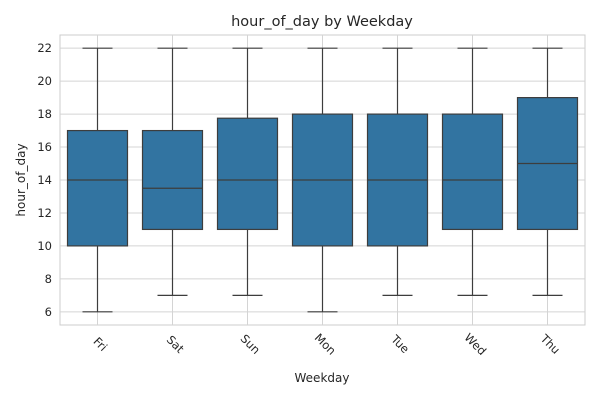 The width and height of the screenshot is (600, 400). I want to click on y-tick-label: 10, so click(44, 246).